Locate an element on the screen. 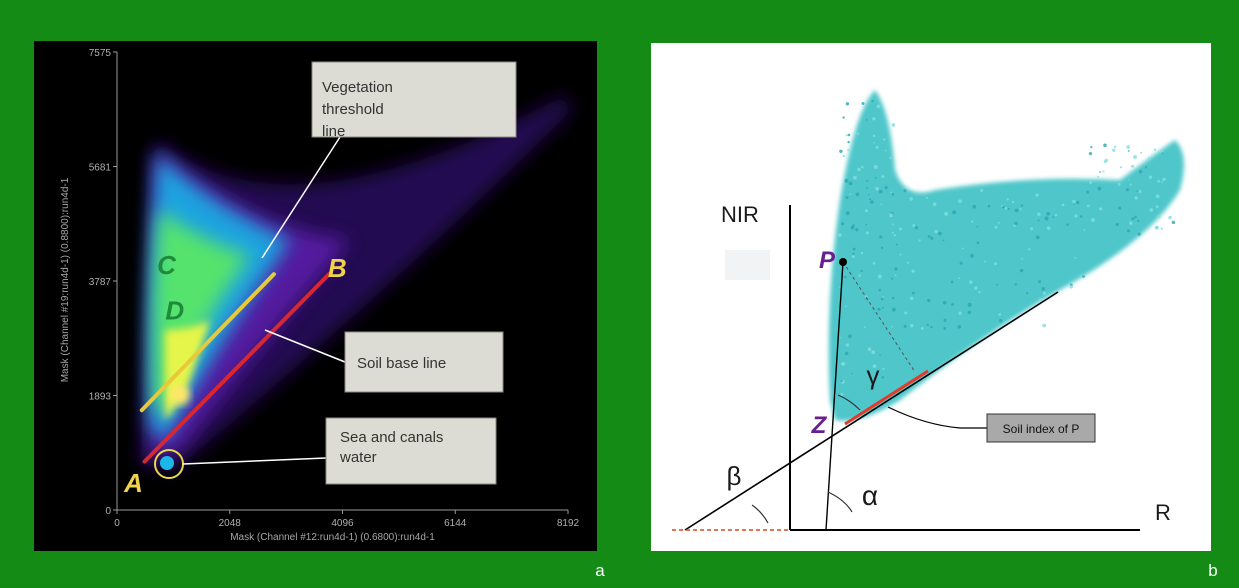  annotation-sea-canals-water-box is located at coordinates (411, 451).